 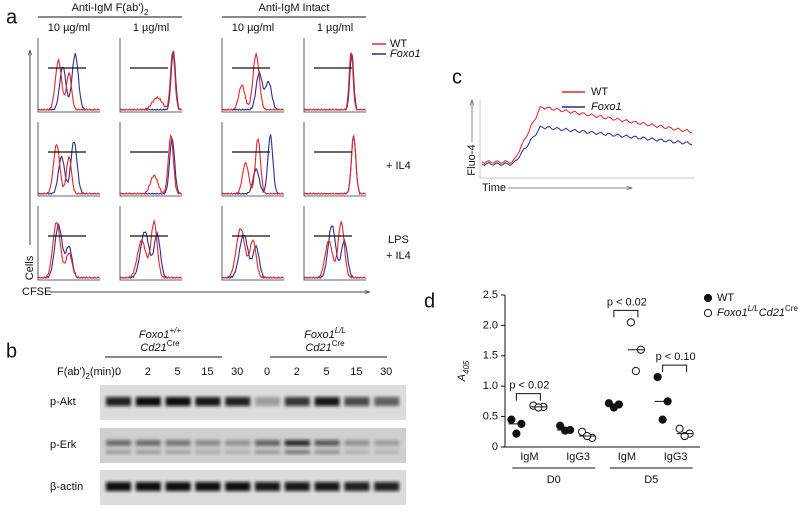 What do you see at coordinates (708, 313) in the screenshot?
I see `legend-marker` at bounding box center [708, 313].